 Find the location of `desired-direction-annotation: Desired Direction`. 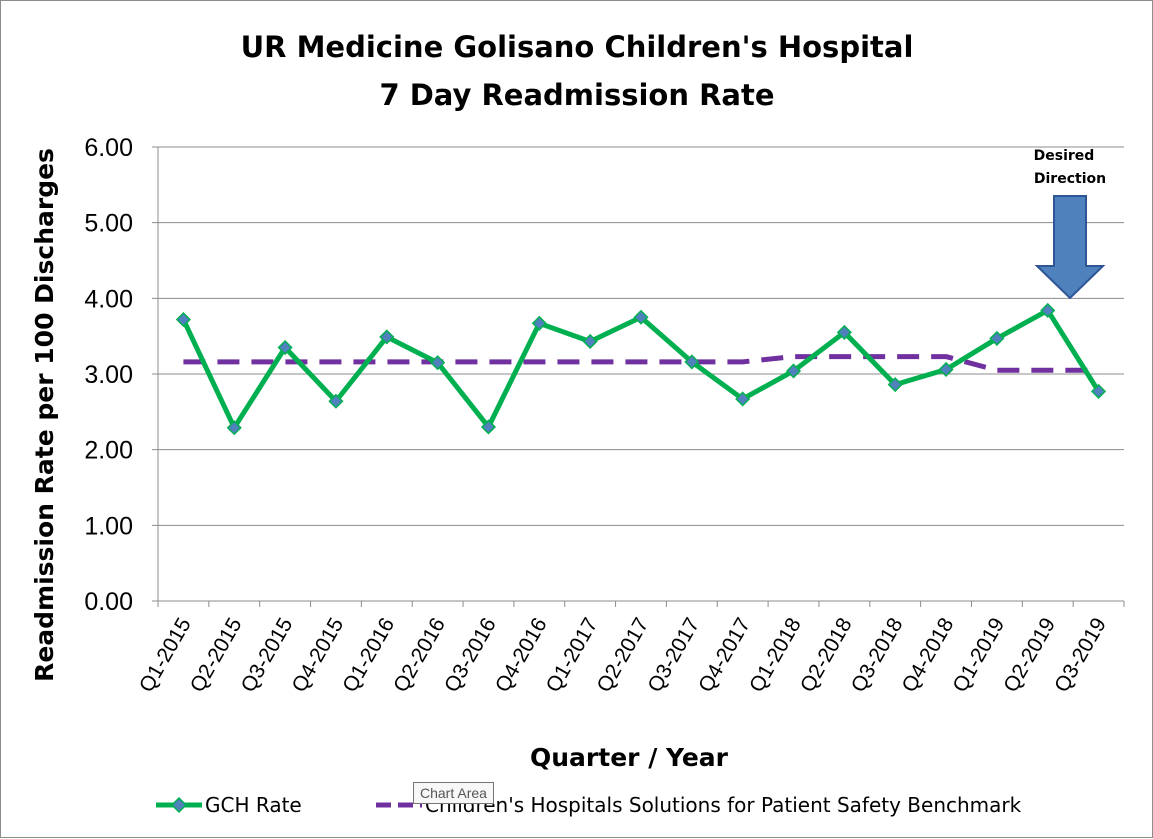

desired-direction-annotation: Desired Direction is located at coordinates (1070, 224).